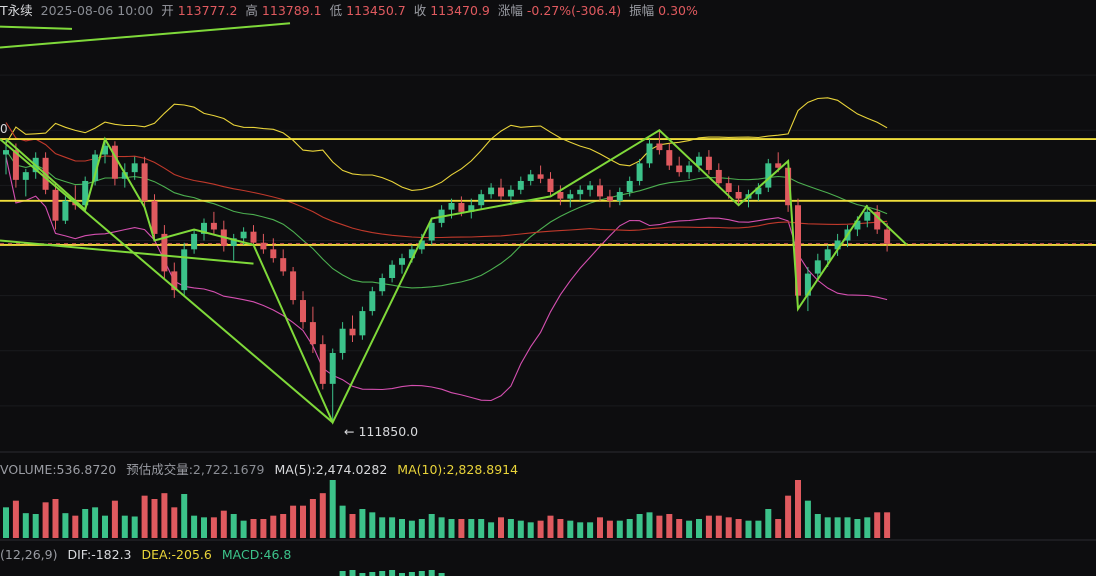  Describe the element at coordinates (256, 554) in the screenshot. I see `macd-value: MACD:46.8` at that location.